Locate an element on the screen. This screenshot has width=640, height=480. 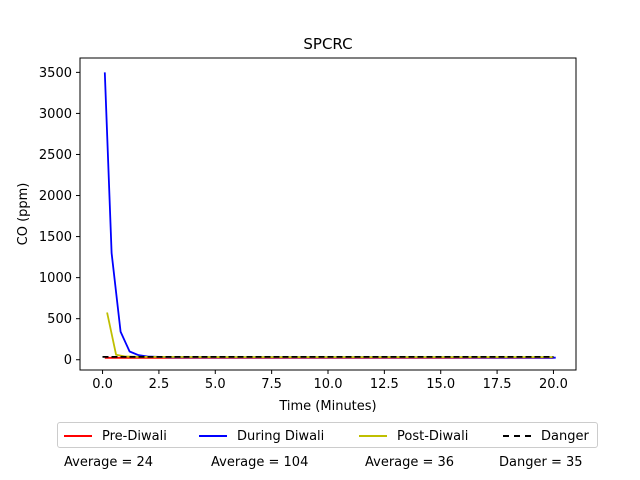
average-during-diwali: Average = 104 is located at coordinates (260, 462).